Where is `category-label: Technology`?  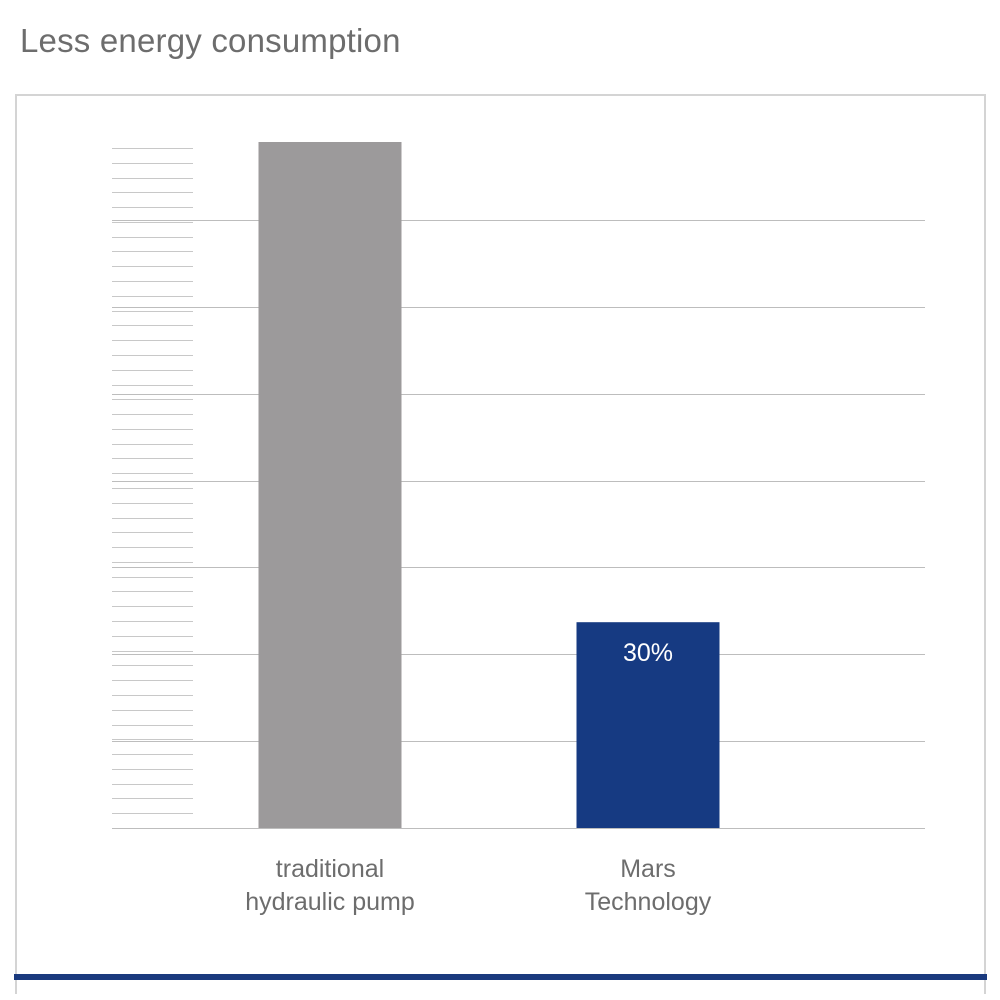
category-label: Technology is located at coordinates (648, 902).